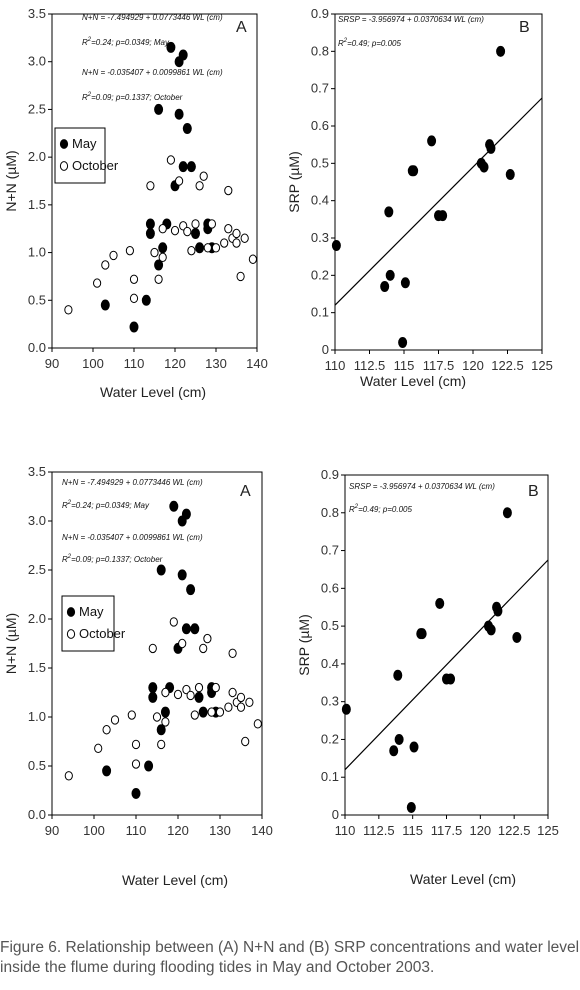 The image size is (580, 990). I want to click on regression-annotation: R2=0.24; p=0.0349; May, so click(126, 42).